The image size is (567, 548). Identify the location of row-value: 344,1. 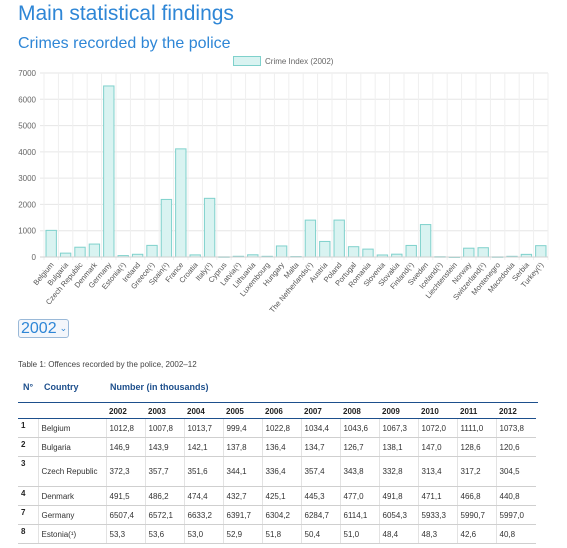
(242, 471).